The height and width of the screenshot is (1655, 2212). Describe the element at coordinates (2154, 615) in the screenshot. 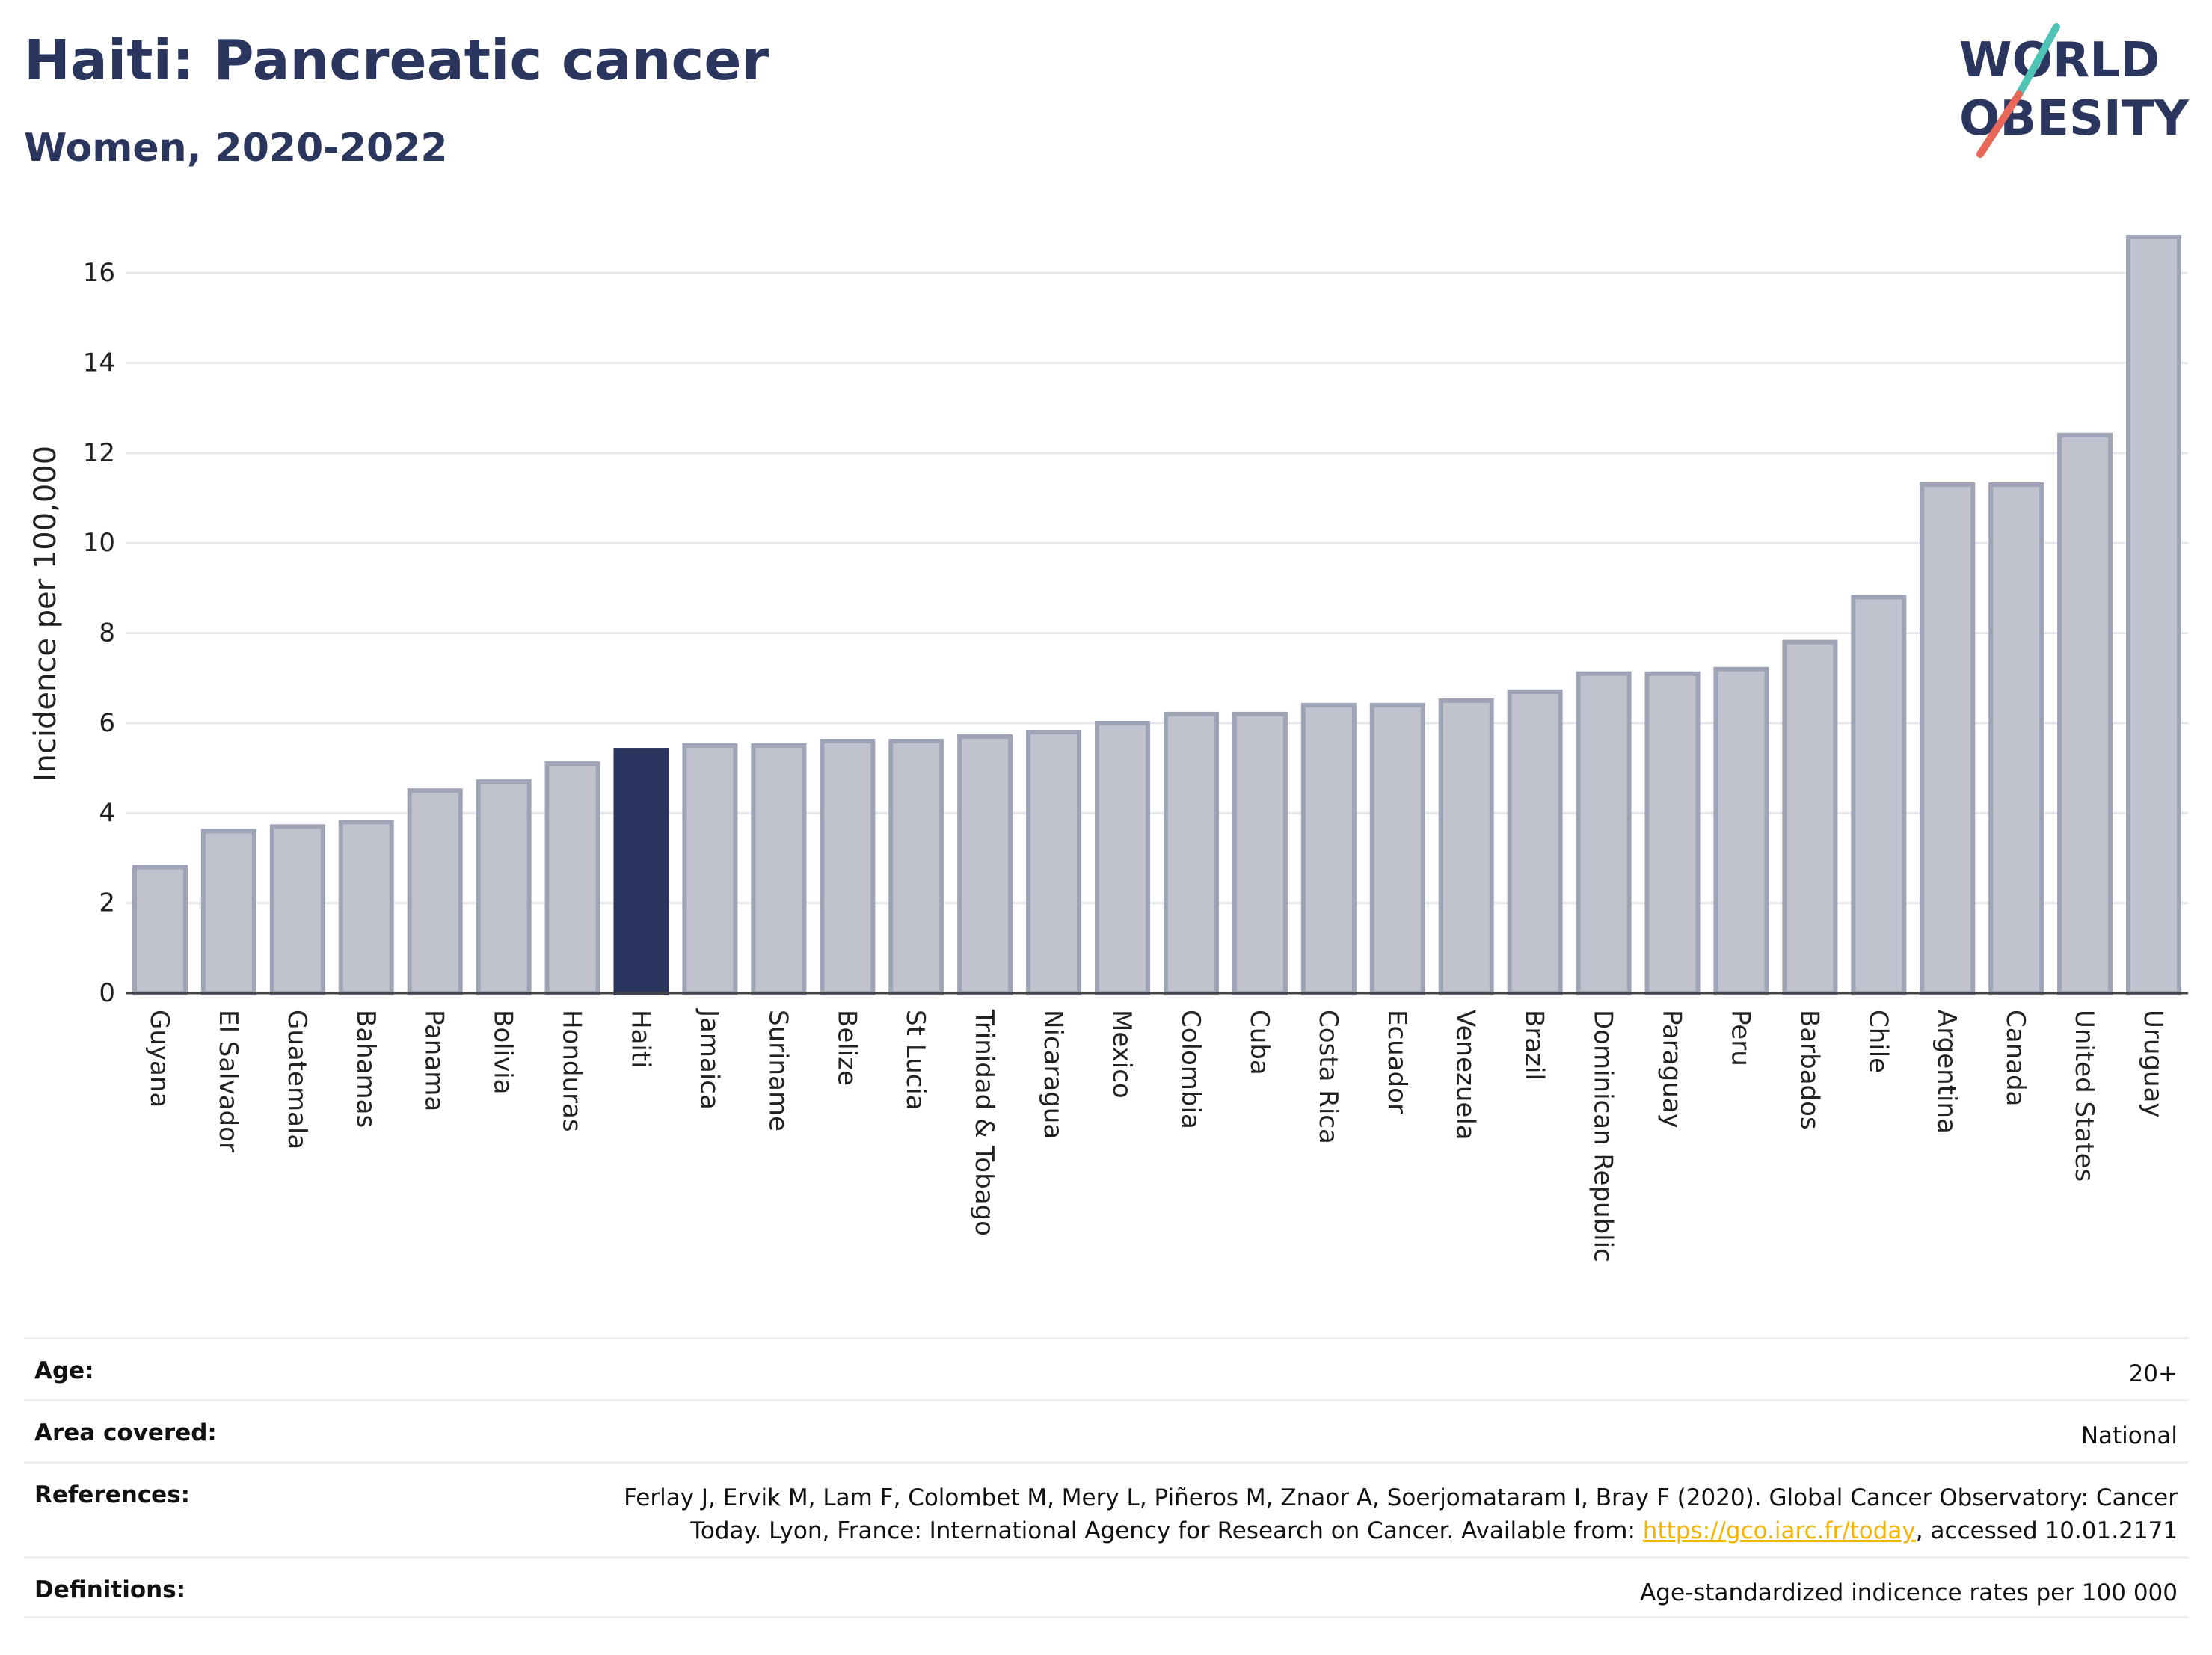

I see `bar-uruguay` at that location.